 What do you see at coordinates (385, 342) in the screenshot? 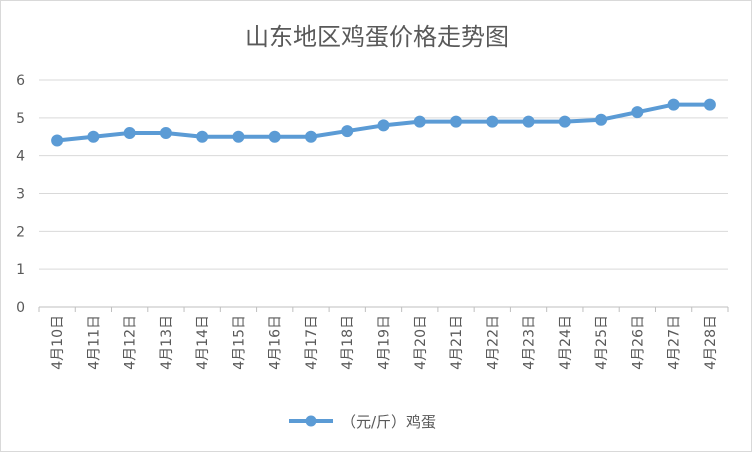
I see `x-tick-label: 4月19日` at bounding box center [385, 342].